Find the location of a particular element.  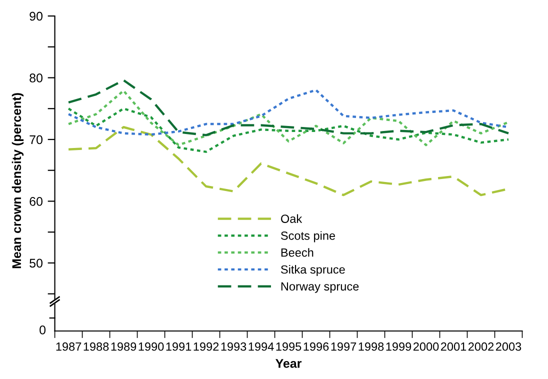

x-tick-label: 1990 is located at coordinates (151, 346).